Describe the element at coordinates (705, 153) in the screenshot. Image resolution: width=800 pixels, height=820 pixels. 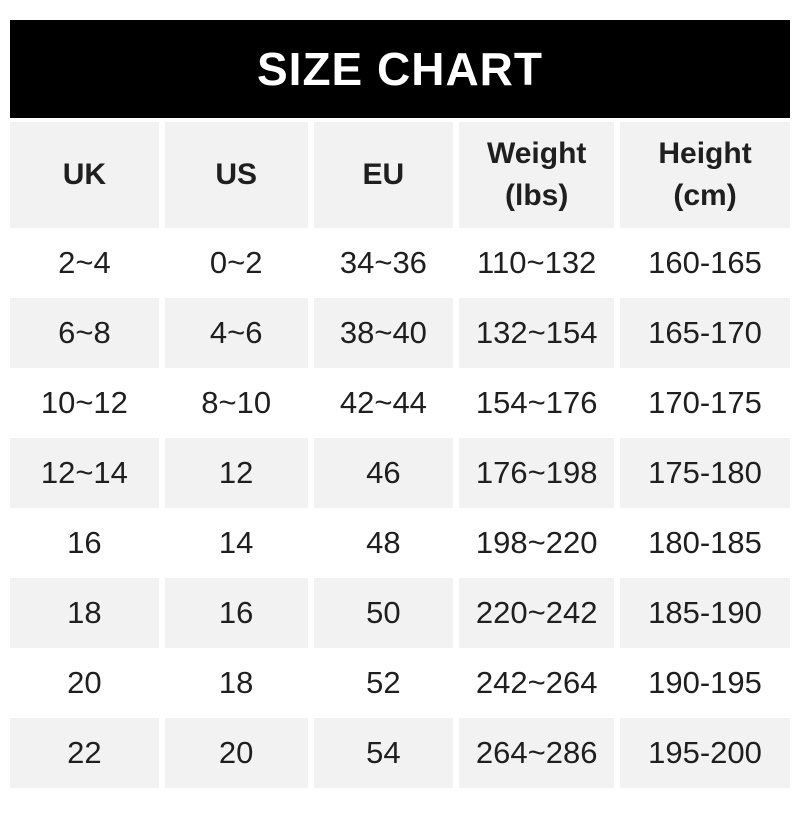
I see `column-header-label: Height` at that location.